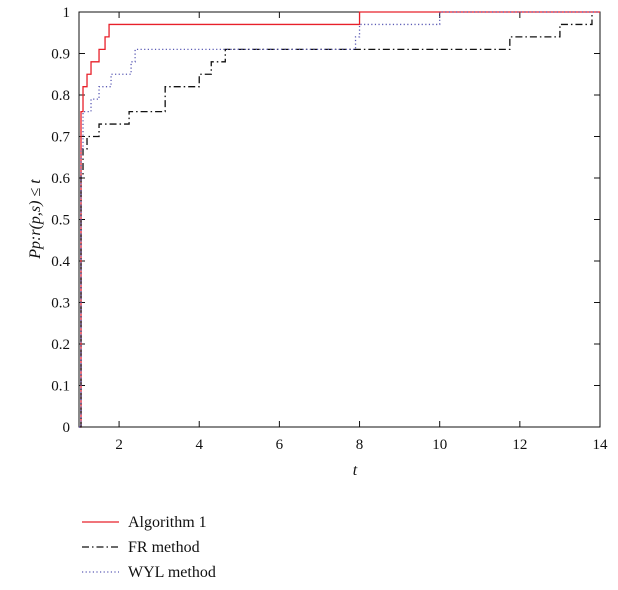 This screenshot has height=590, width=618. Describe the element at coordinates (60, 96) in the screenshot. I see `y-tick-label: 0.8` at that location.